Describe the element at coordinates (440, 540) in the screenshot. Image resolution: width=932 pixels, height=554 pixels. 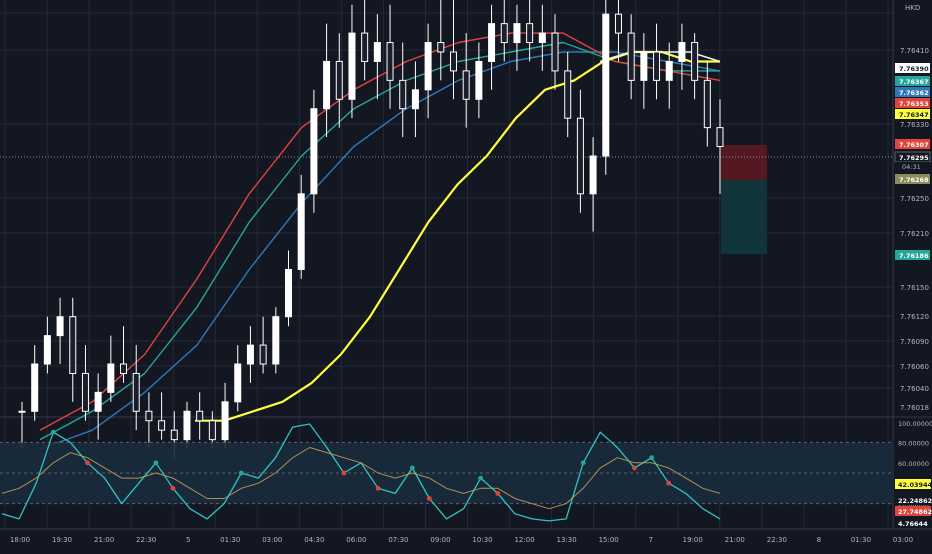
I see `time-tick-label: 09:00` at that location.